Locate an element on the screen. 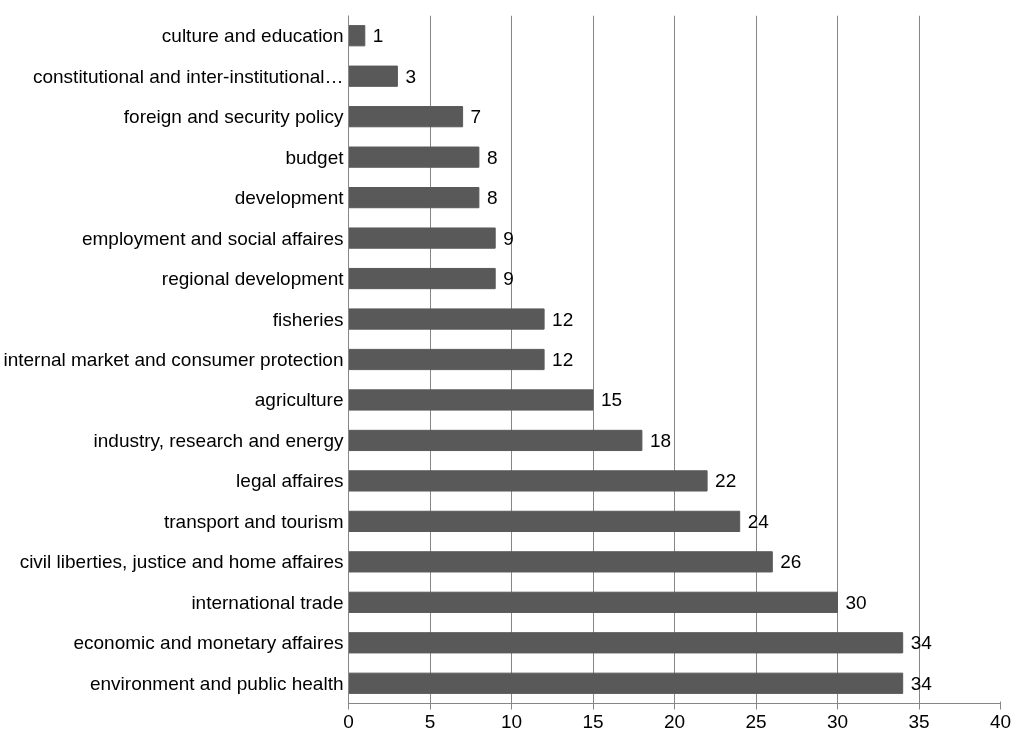 The height and width of the screenshot is (737, 1028). data-label: 1 is located at coordinates (378, 36).